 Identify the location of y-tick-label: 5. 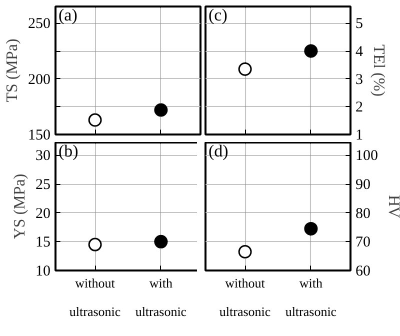
(359, 24).